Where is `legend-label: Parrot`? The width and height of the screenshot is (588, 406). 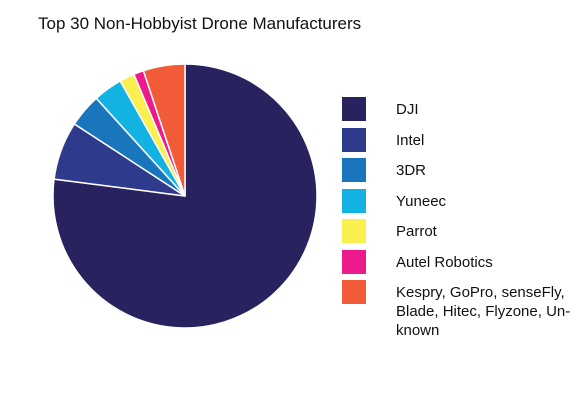
legend-label: Parrot is located at coordinates (416, 231).